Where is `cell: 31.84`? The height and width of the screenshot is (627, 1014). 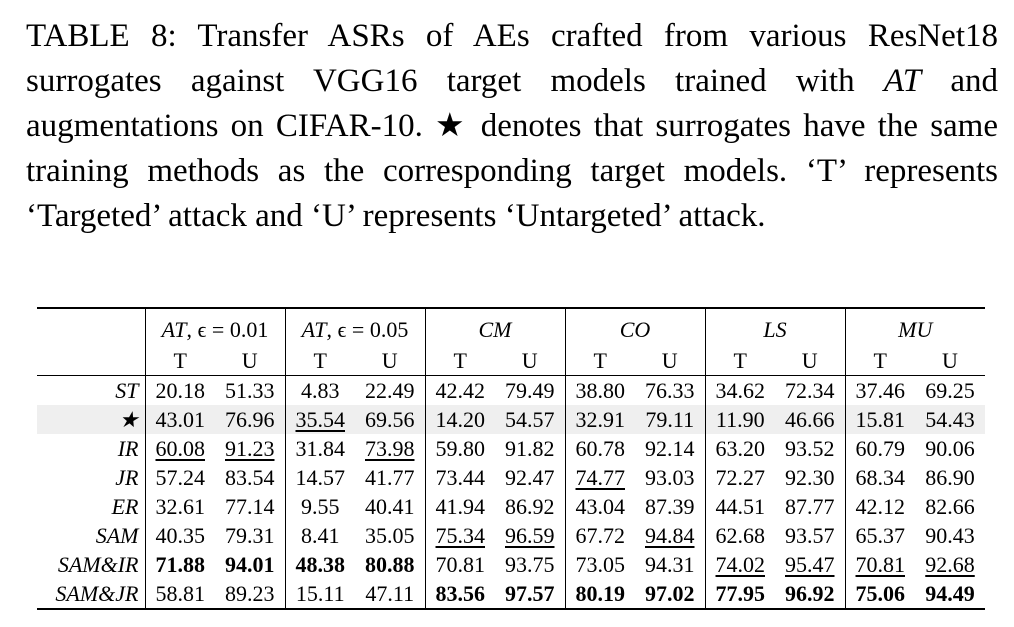
cell: 31.84 is located at coordinates (320, 448).